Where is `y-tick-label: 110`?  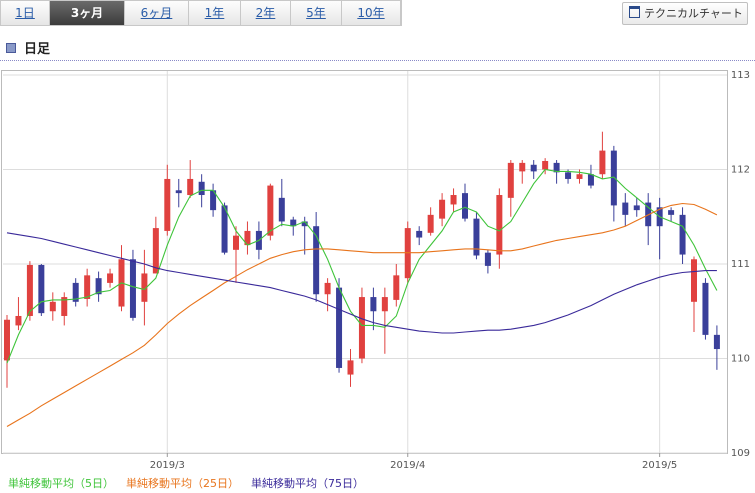
y-tick-label: 110 is located at coordinates (740, 359).